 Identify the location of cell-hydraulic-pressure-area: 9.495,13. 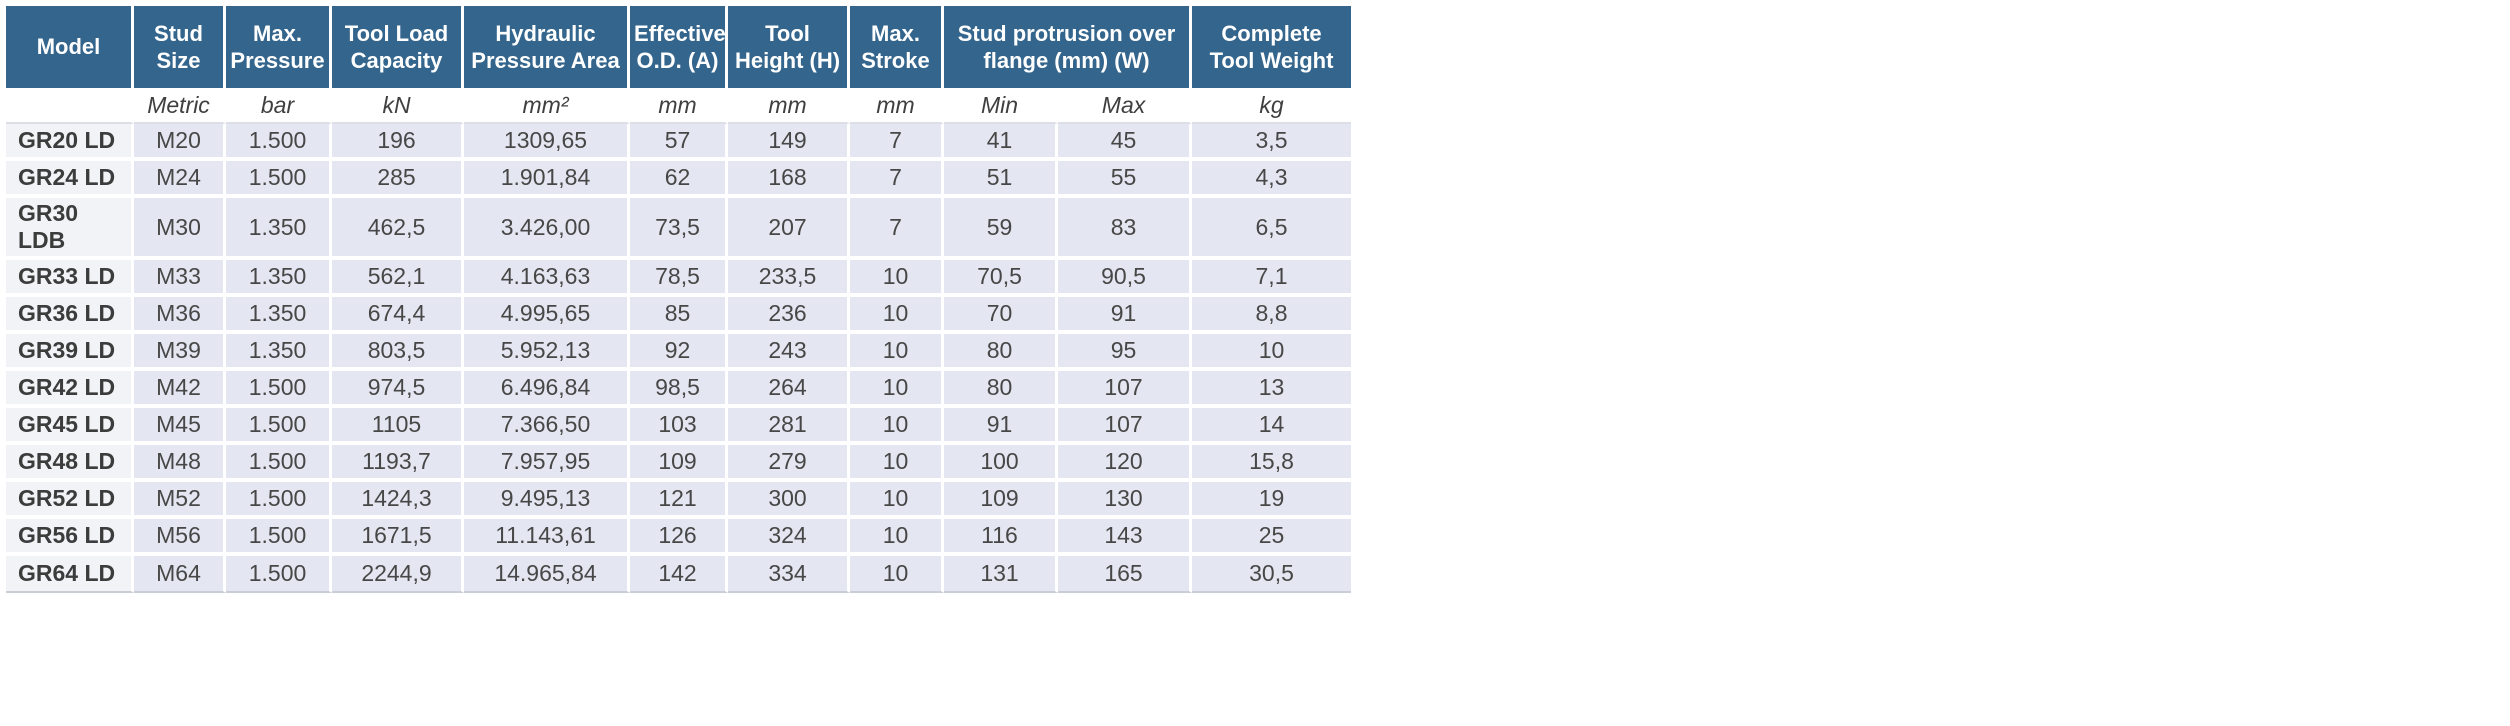
(547, 500).